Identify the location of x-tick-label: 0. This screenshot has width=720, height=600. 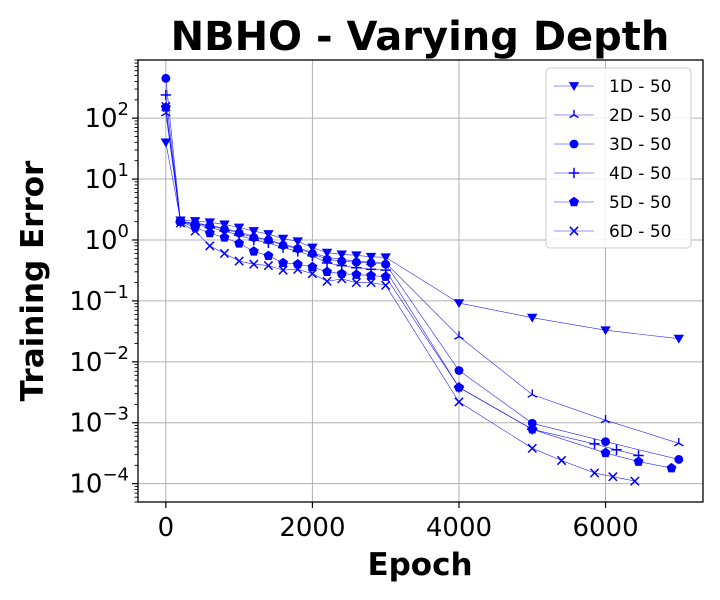
(166, 528).